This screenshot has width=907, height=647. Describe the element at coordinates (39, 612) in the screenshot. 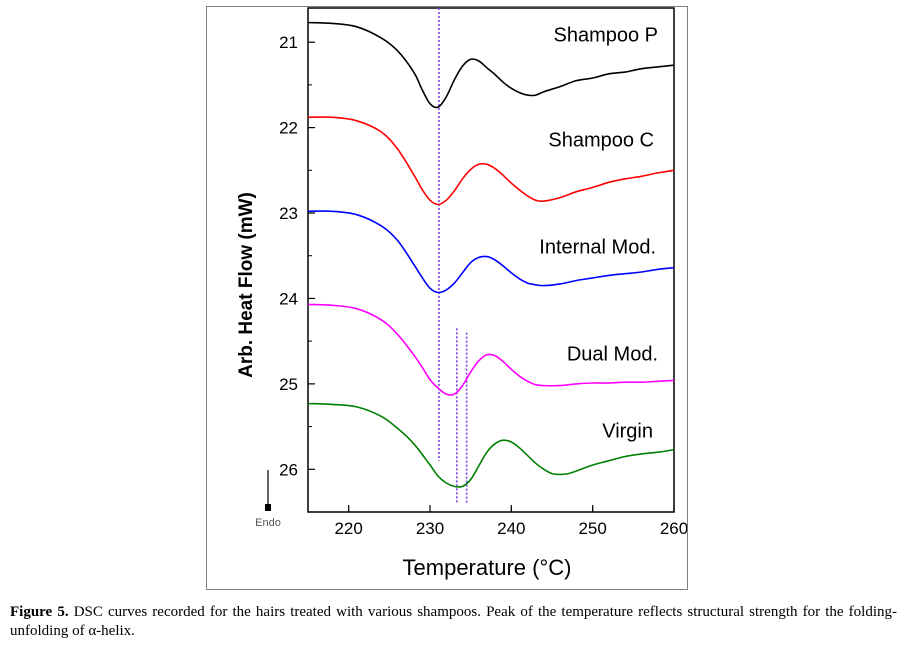

I see `caption-label: Figure 5.` at that location.